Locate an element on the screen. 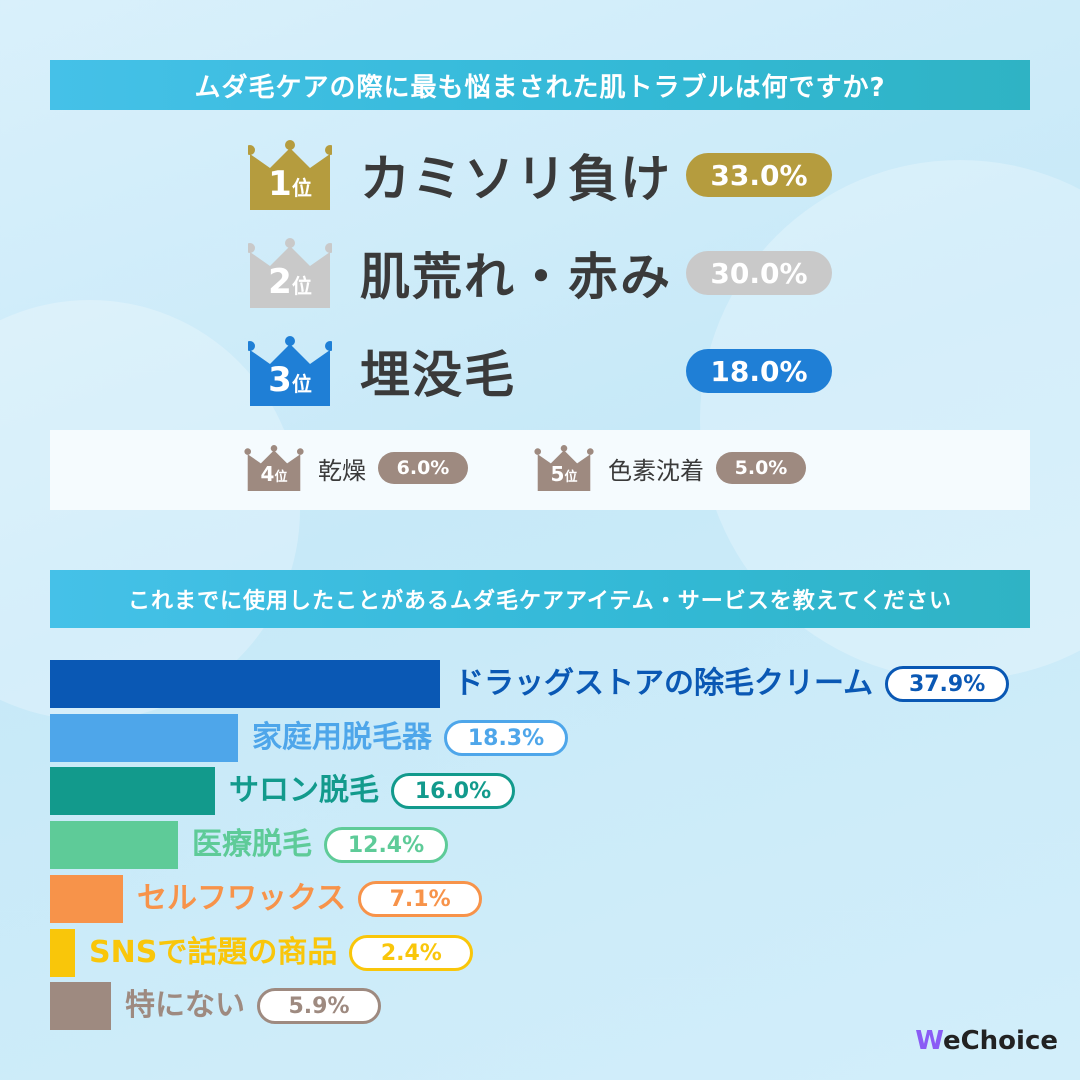 The height and width of the screenshot is (1080, 1080). bar-value-label: 5.9% is located at coordinates (319, 1006).